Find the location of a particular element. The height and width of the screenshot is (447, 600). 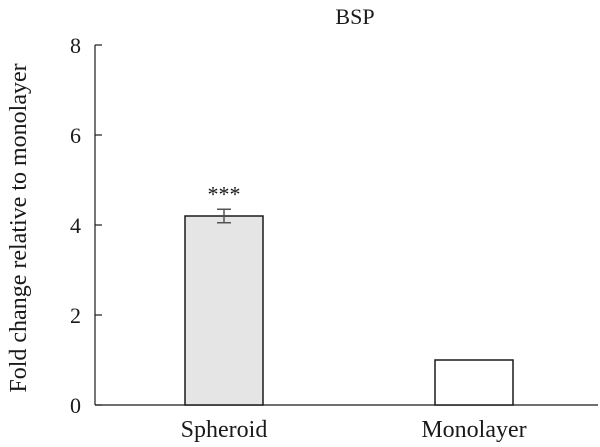

x-tick-label-spheroid: Spheroid is located at coordinates (224, 430).